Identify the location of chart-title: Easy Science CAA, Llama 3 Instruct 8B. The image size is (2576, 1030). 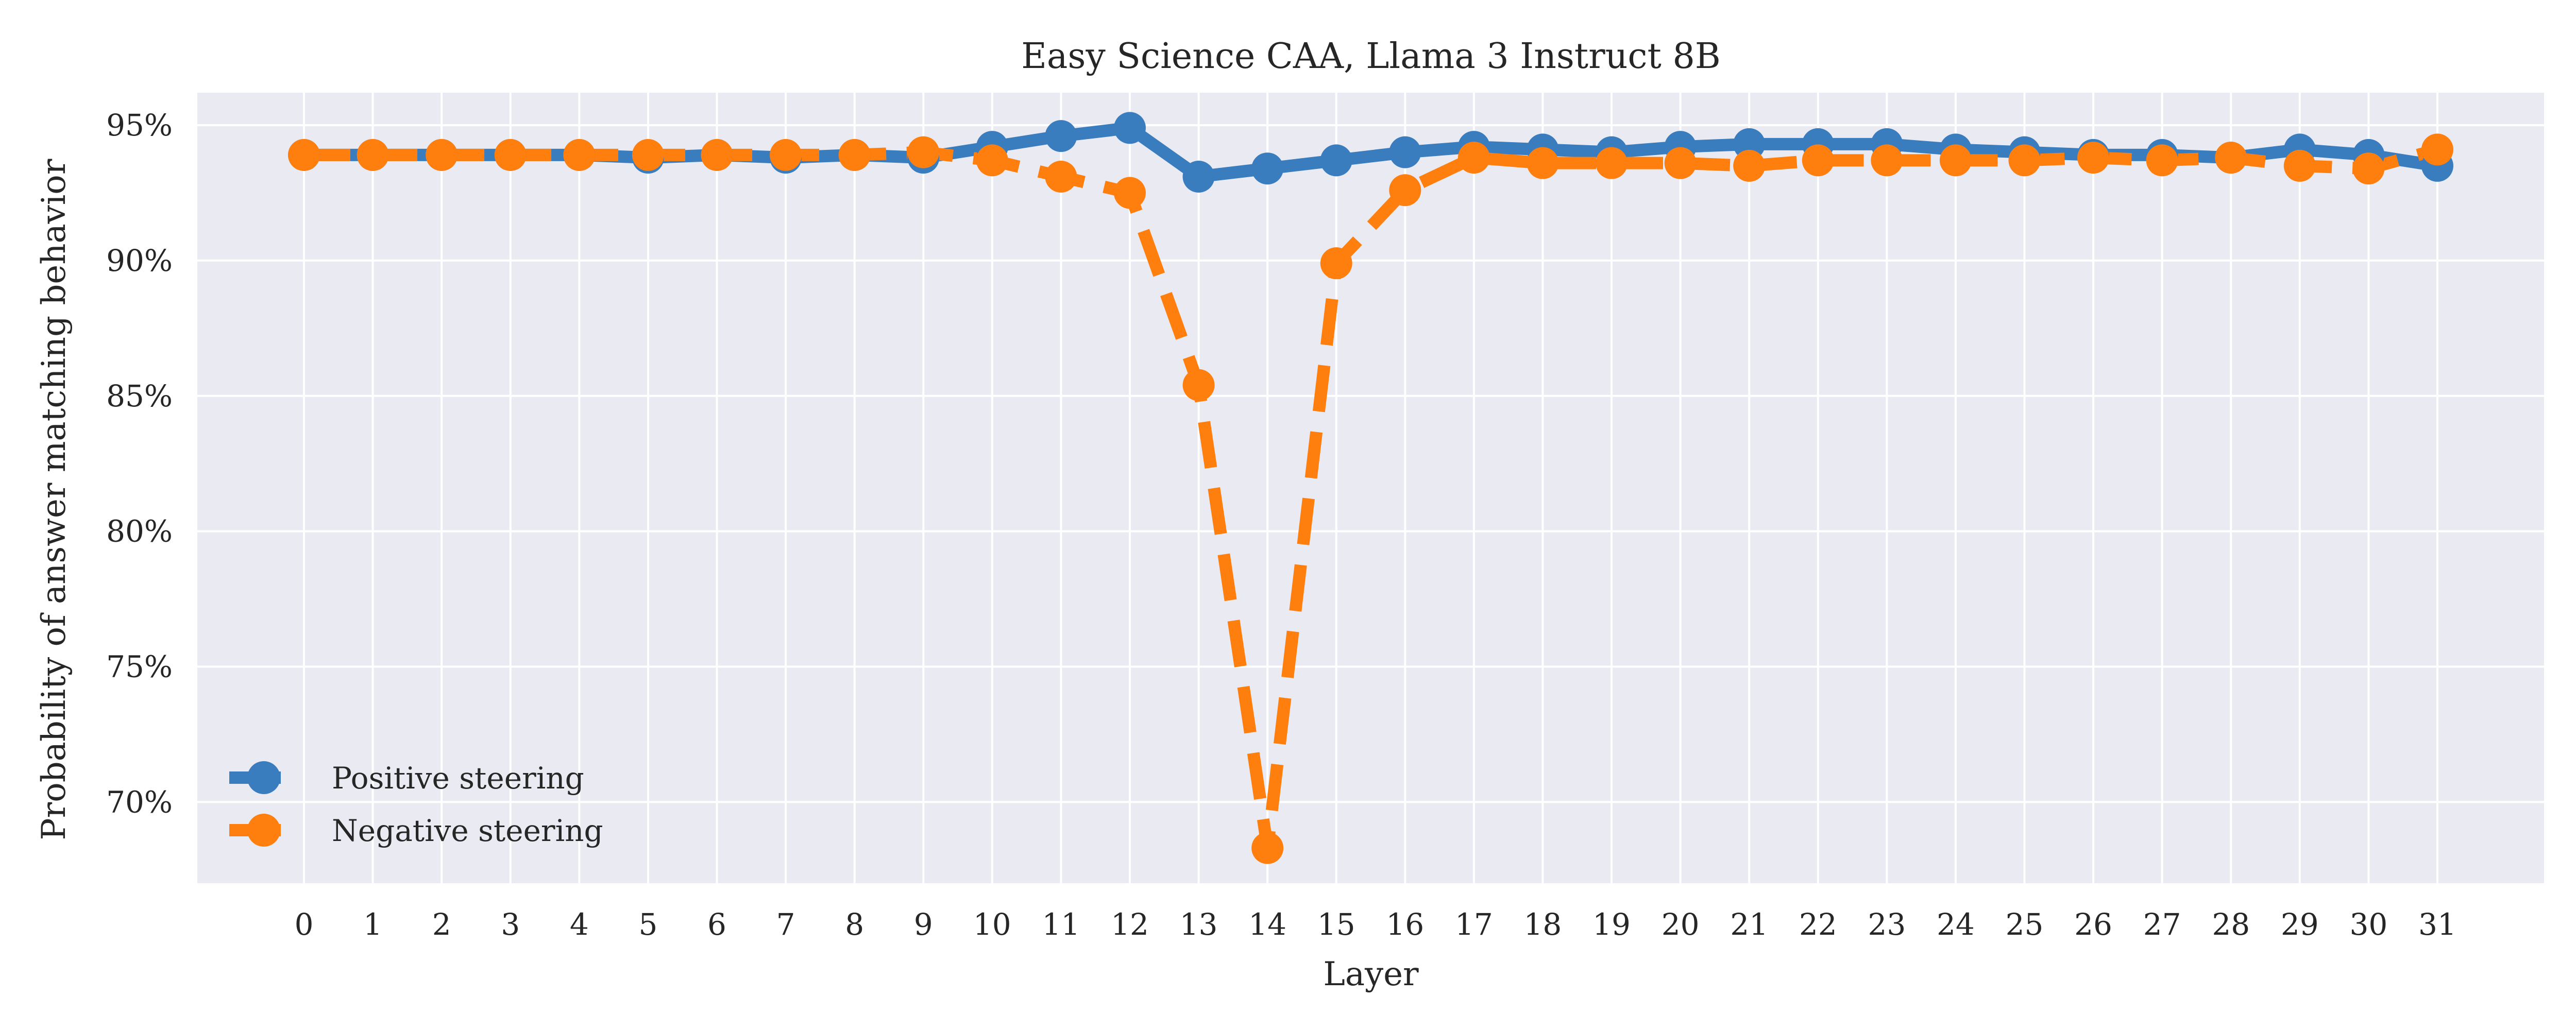
(1370, 57).